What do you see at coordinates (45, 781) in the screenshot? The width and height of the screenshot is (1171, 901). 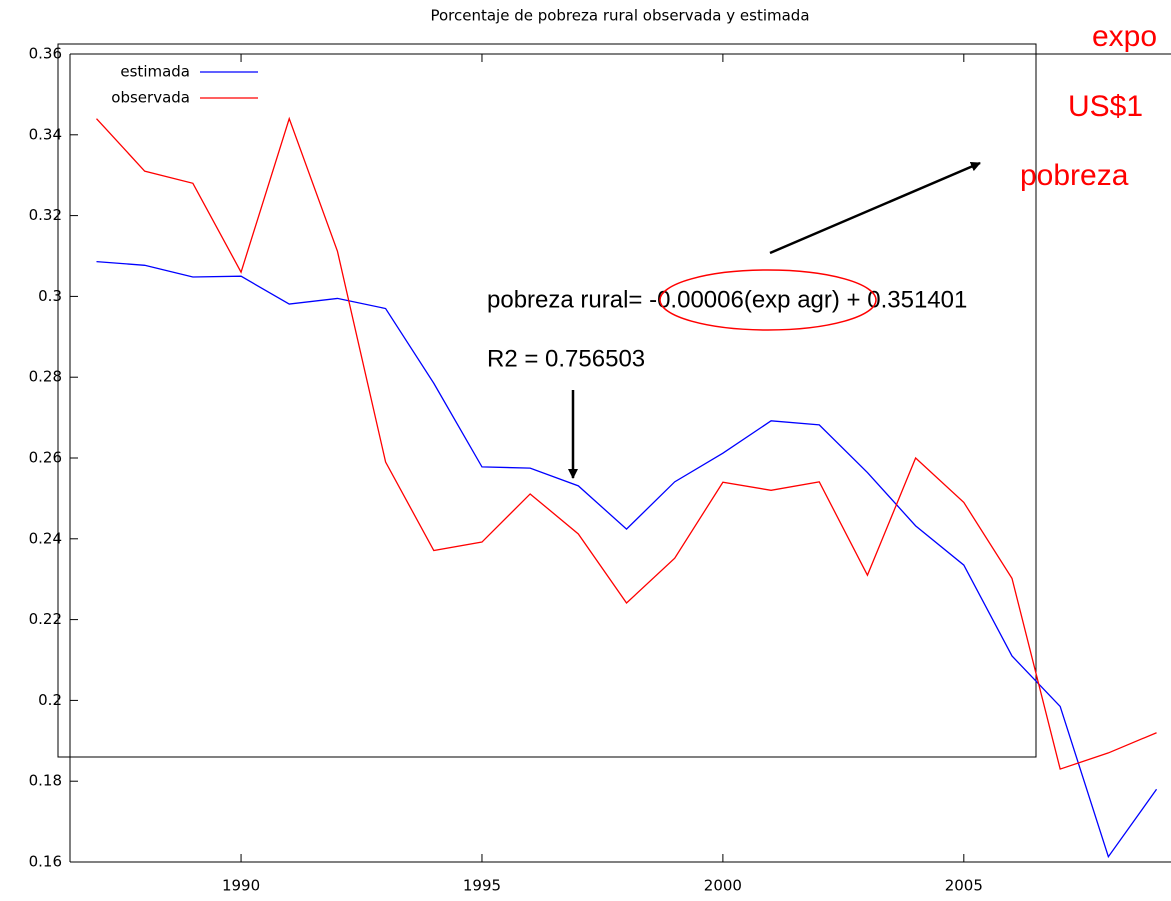 I see `y-tick-label: 0.18` at bounding box center [45, 781].